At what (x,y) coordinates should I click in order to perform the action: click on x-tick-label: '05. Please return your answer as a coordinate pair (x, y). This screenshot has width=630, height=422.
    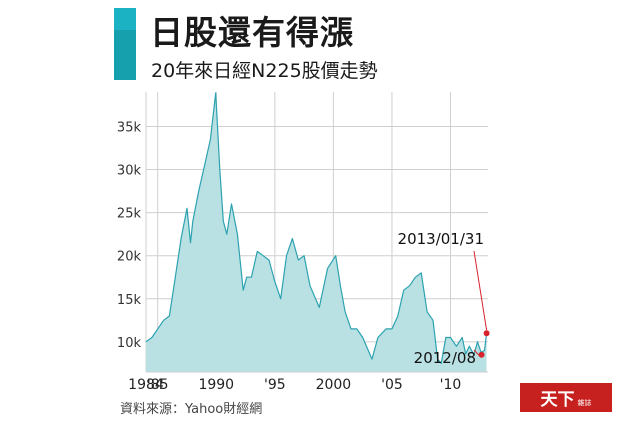
    Looking at the image, I should click on (392, 385).